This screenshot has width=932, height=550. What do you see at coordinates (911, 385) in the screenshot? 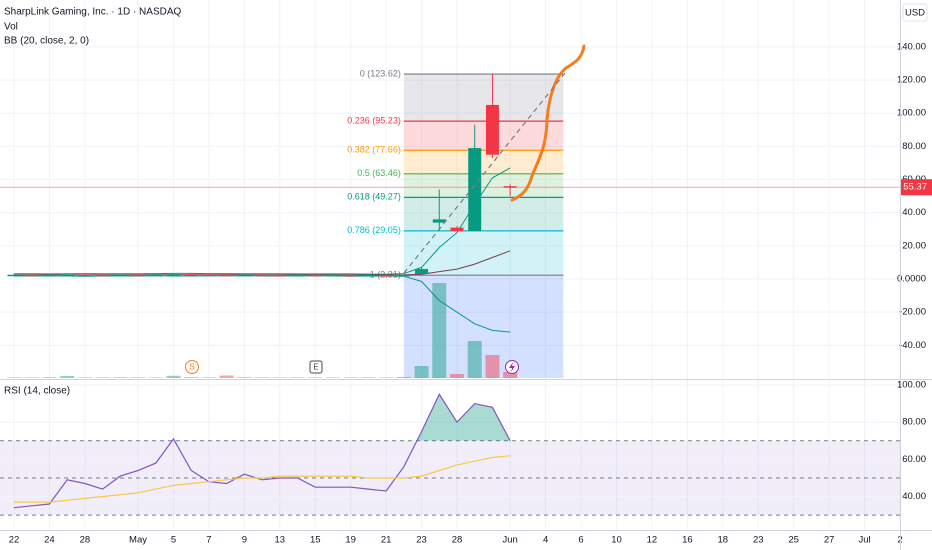
I see `rsi-tick-label: 100.00` at bounding box center [911, 385].